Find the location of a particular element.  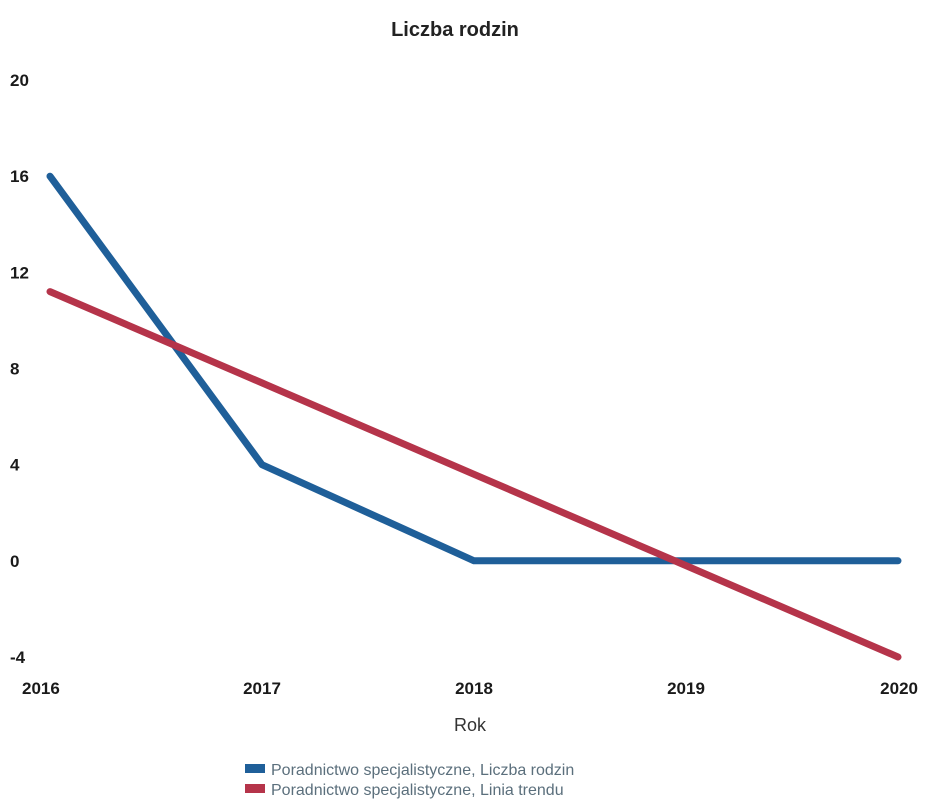

legend-swatch-liczba-rodzin is located at coordinates (255, 768).